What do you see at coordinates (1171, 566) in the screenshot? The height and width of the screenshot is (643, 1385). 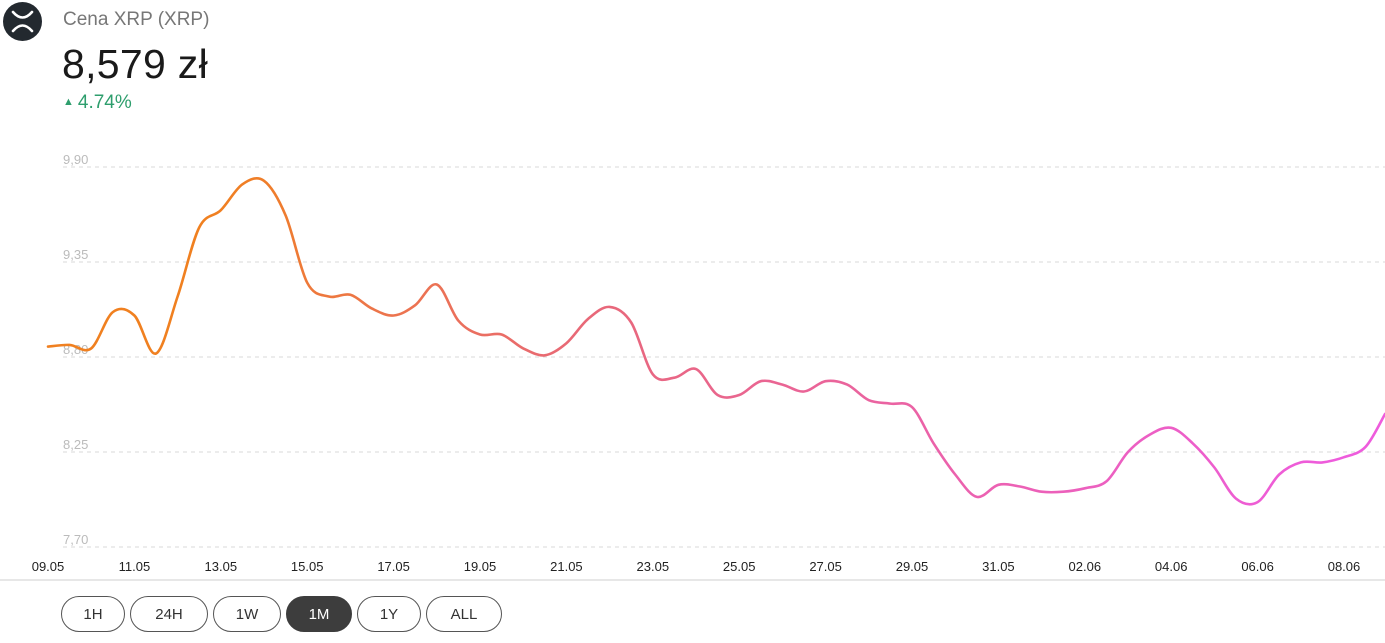 I see `x-tick-label: 04.06` at bounding box center [1171, 566].